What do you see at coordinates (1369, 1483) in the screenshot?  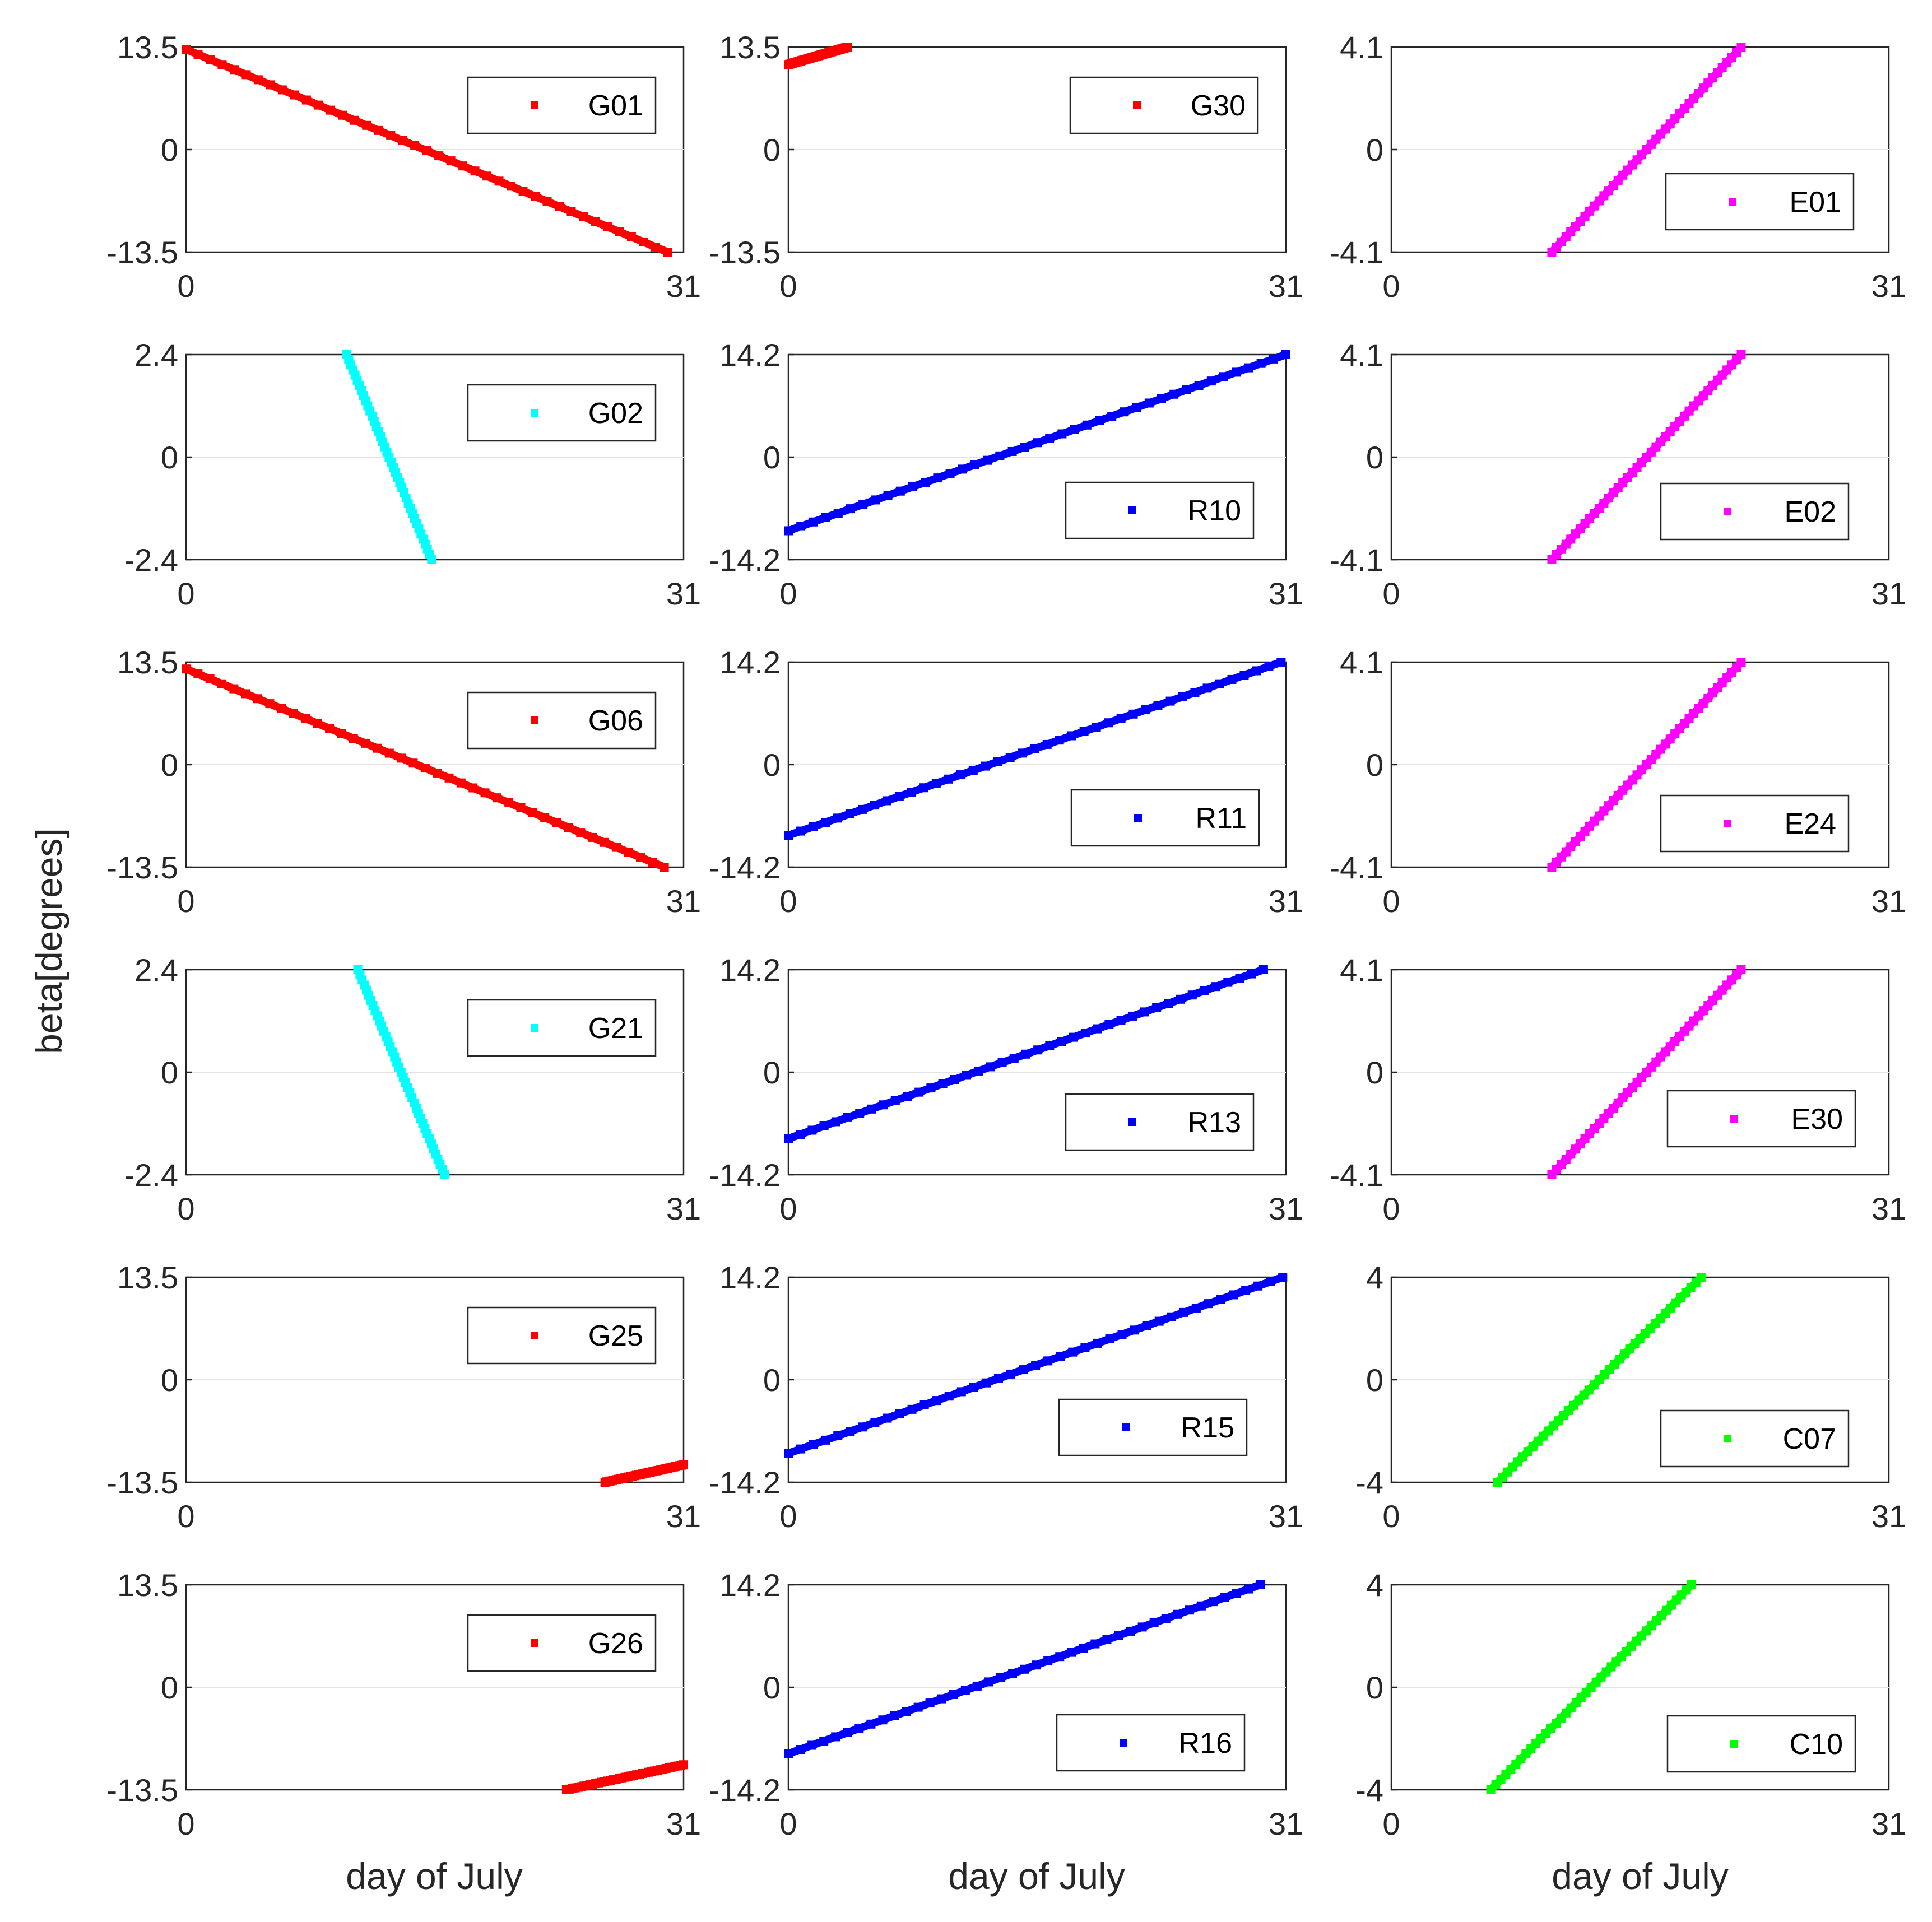 I see `y-tick-label: -4` at bounding box center [1369, 1483].